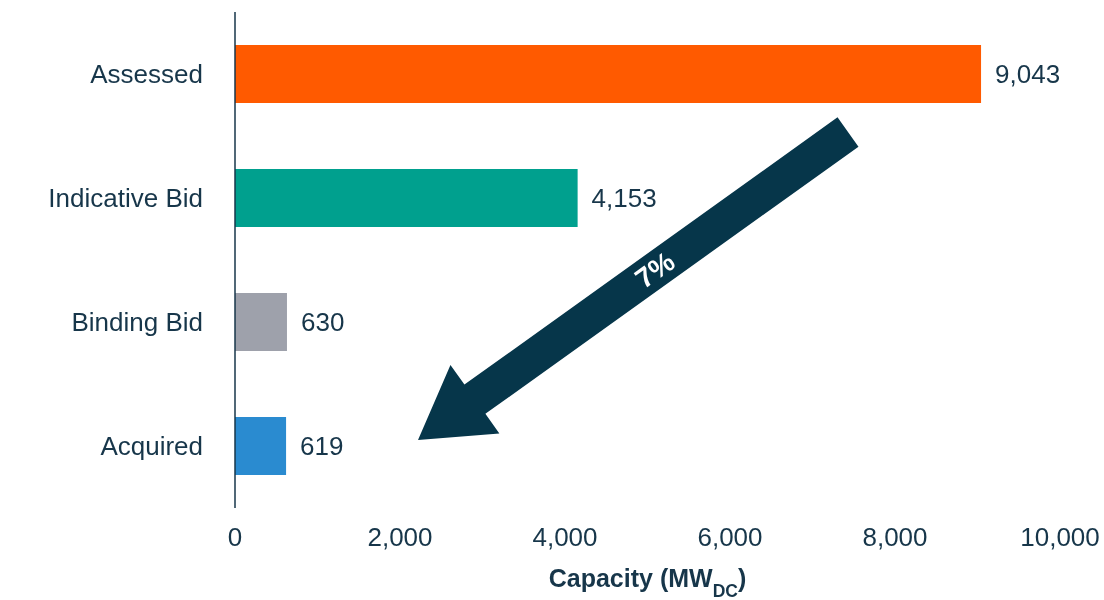 The height and width of the screenshot is (600, 1104). What do you see at coordinates (125, 198) in the screenshot?
I see `y-tick-label: Indicative Bid` at bounding box center [125, 198].